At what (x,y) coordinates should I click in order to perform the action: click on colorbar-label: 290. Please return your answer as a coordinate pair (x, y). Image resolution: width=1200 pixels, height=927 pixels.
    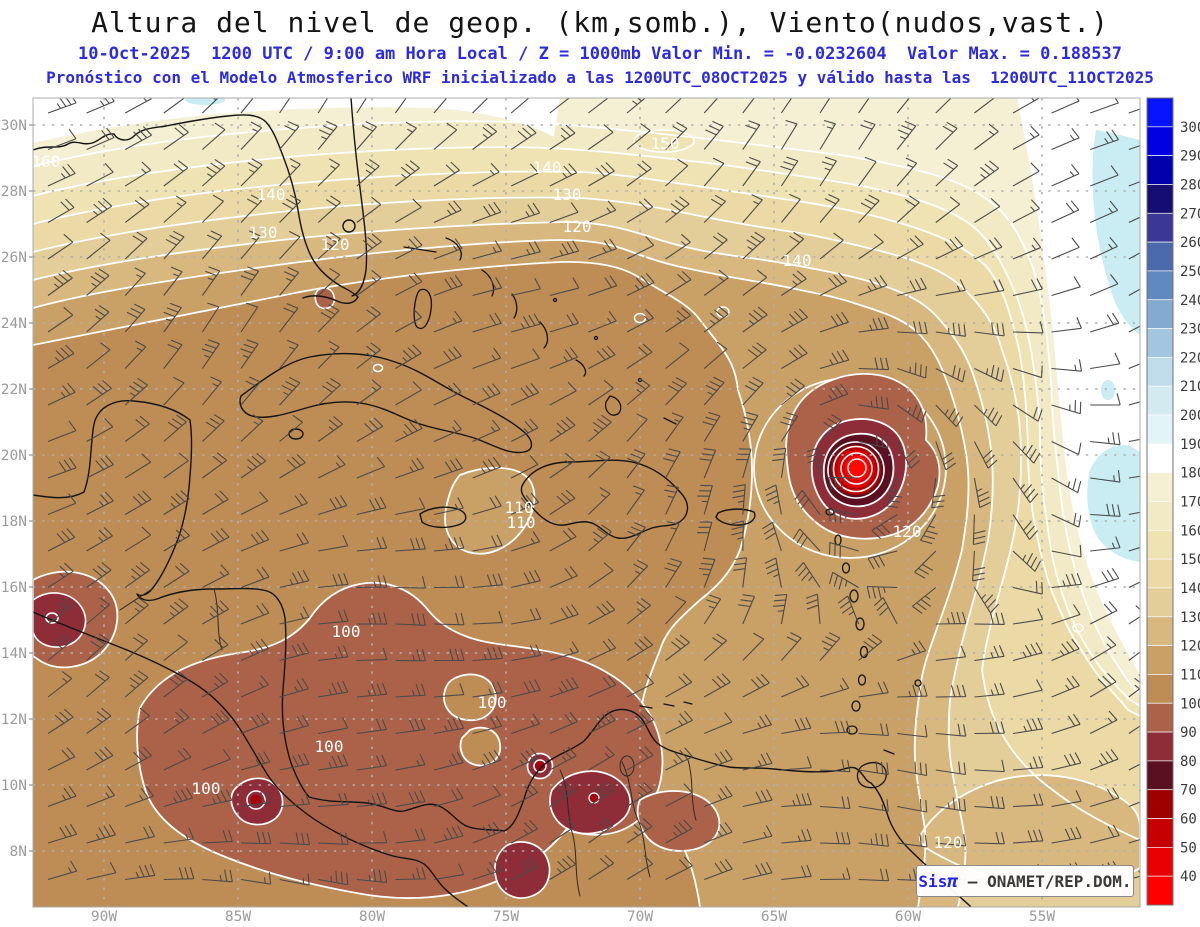
    Looking at the image, I should click on (1190, 157).